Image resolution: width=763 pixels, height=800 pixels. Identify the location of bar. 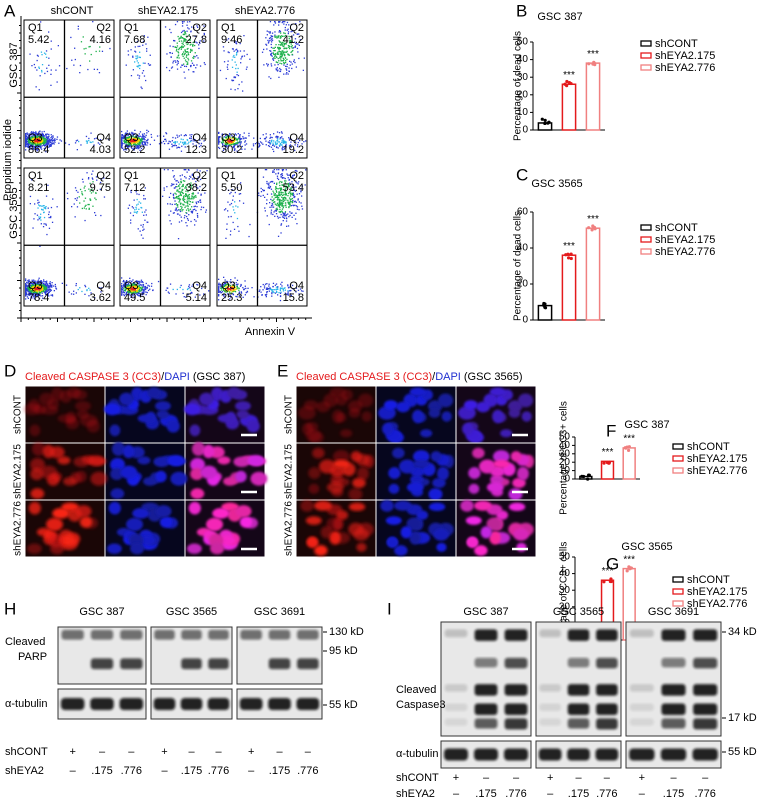
(568, 107).